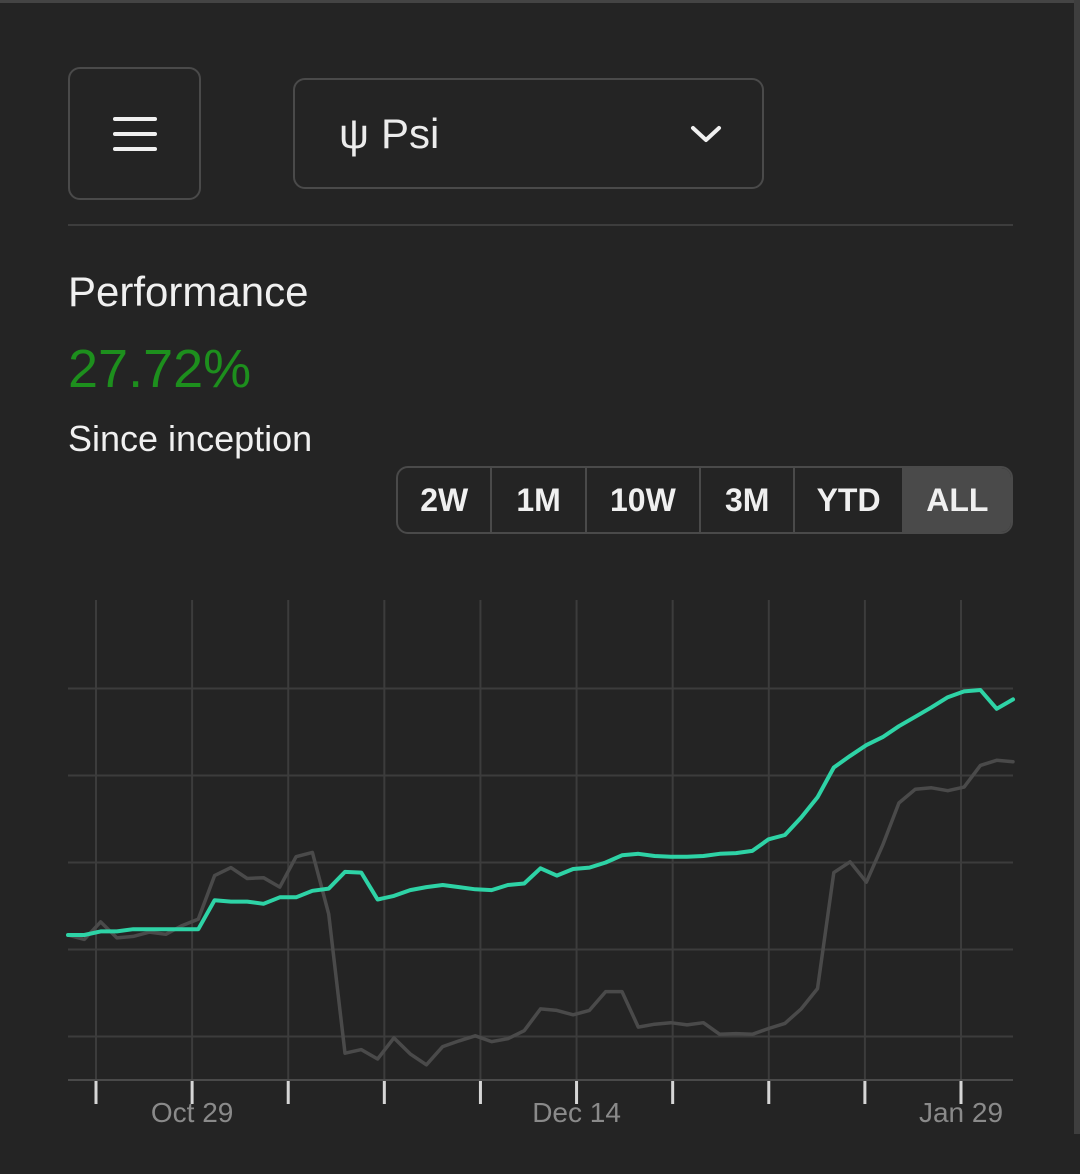 The height and width of the screenshot is (1174, 1080). Describe the element at coordinates (160, 369) in the screenshot. I see `performance-value: 27.72%` at that location.